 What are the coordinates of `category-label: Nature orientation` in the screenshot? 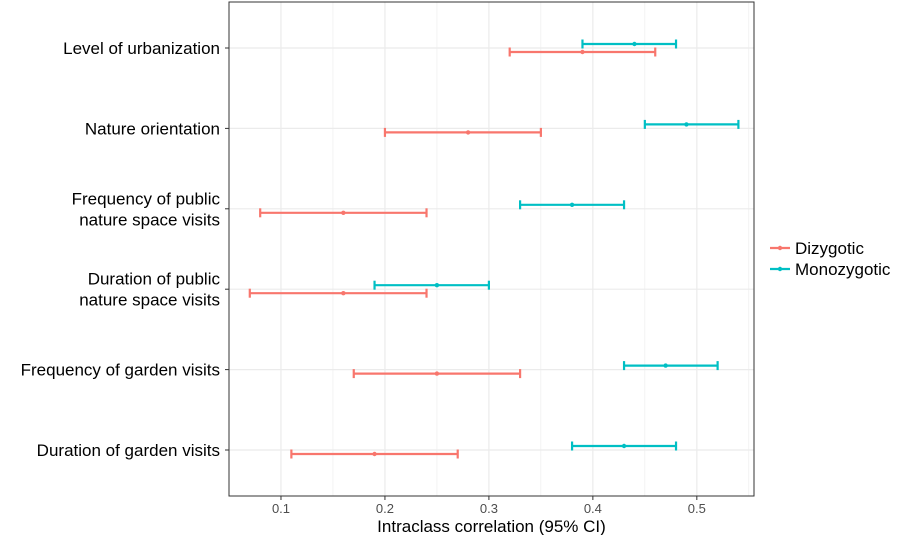 It's located at (152, 128).